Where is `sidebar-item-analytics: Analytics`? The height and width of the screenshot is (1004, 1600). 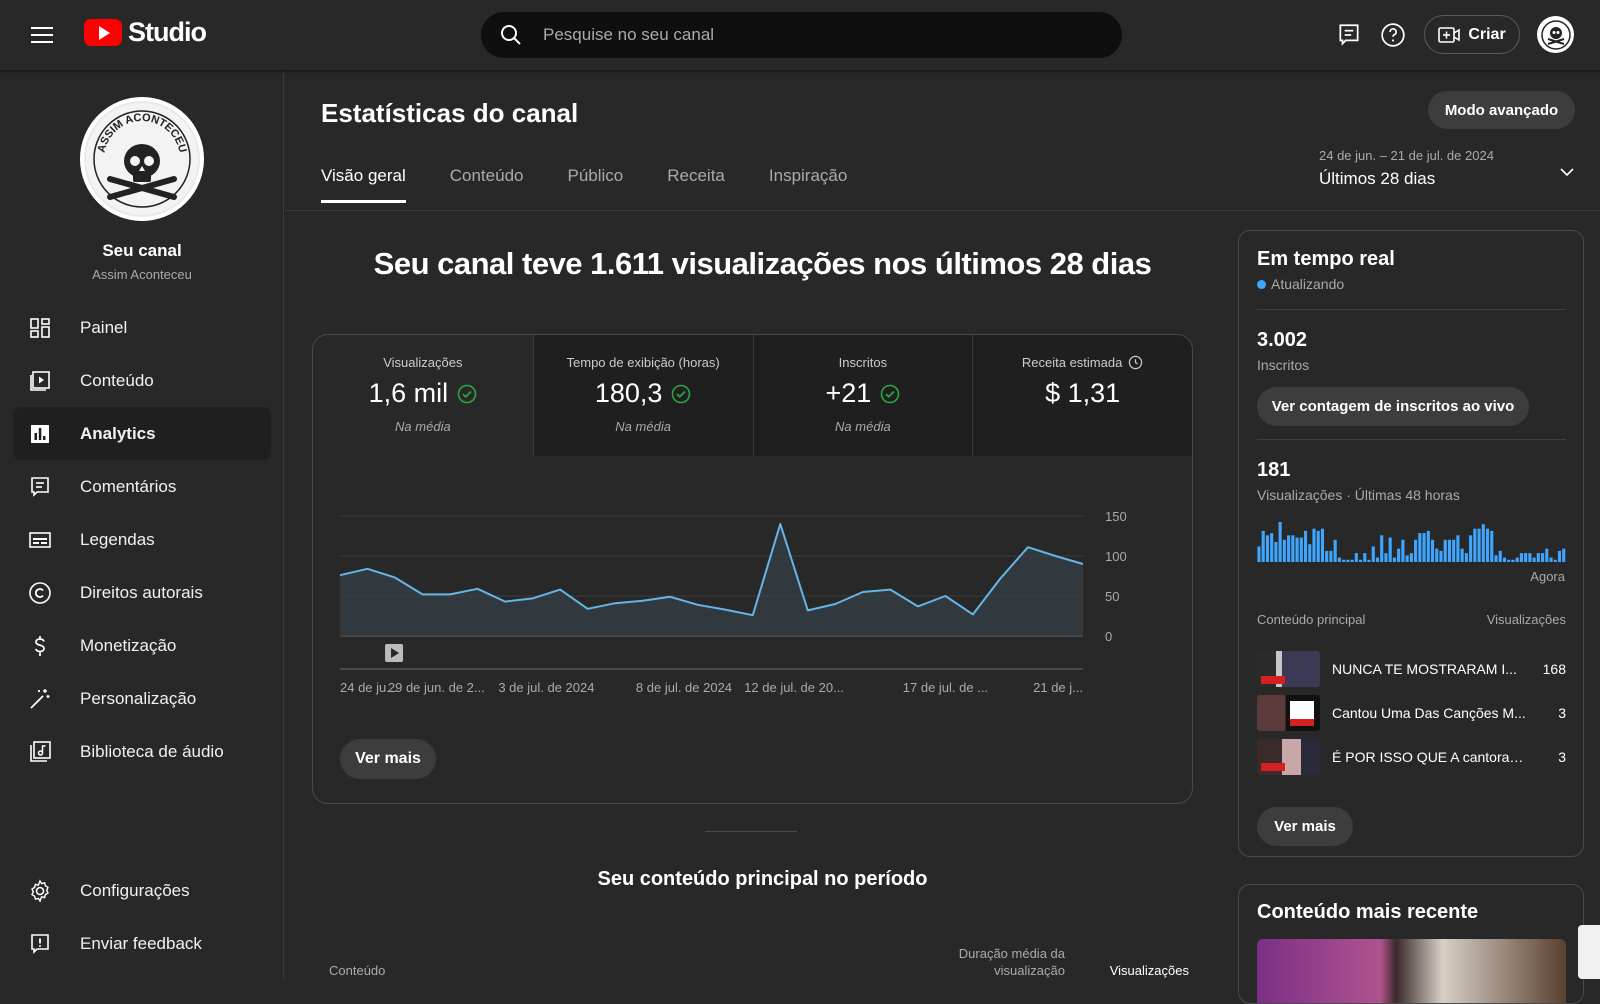 sidebar-item-analytics: Analytics is located at coordinates (142, 433).